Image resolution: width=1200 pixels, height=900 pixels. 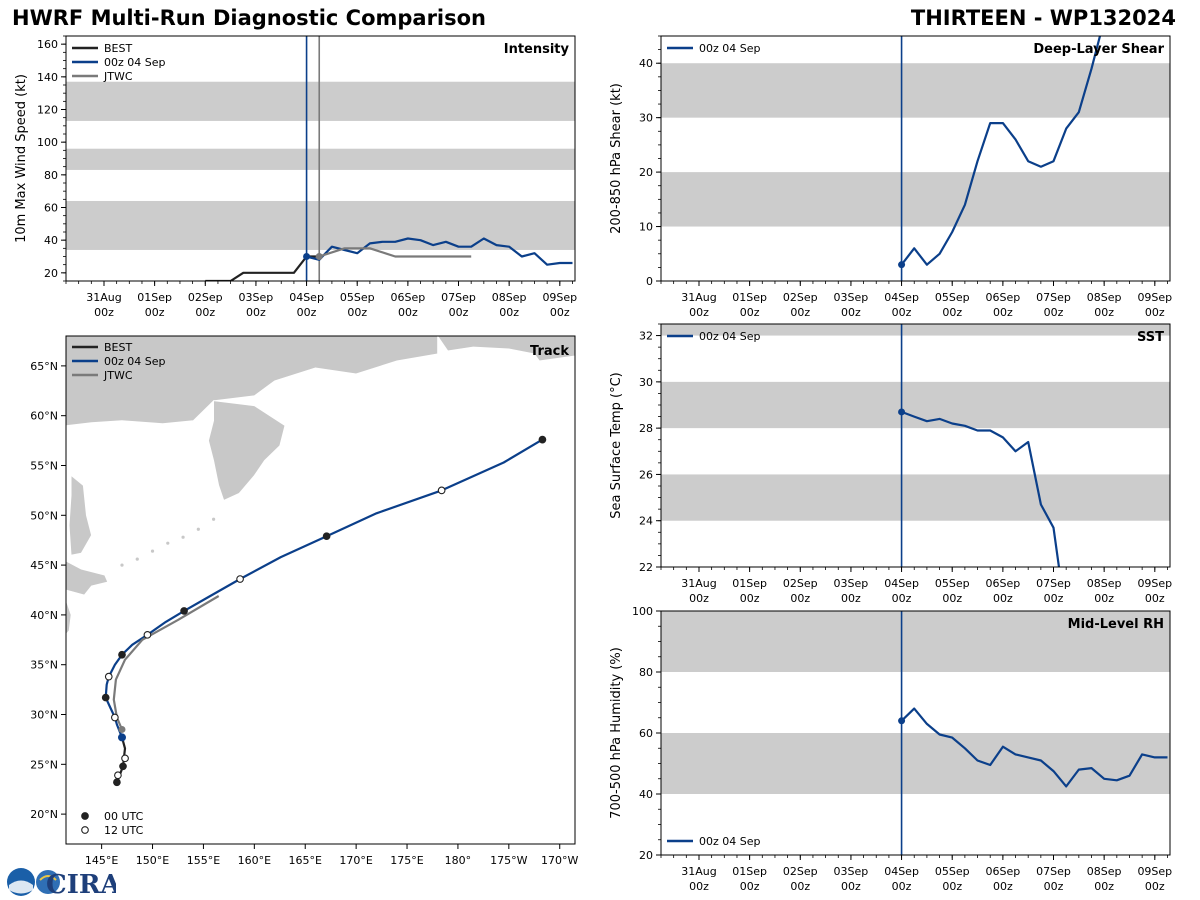 I want to click on sst-xtick-hour-2: 00z, so click(x=800, y=598).